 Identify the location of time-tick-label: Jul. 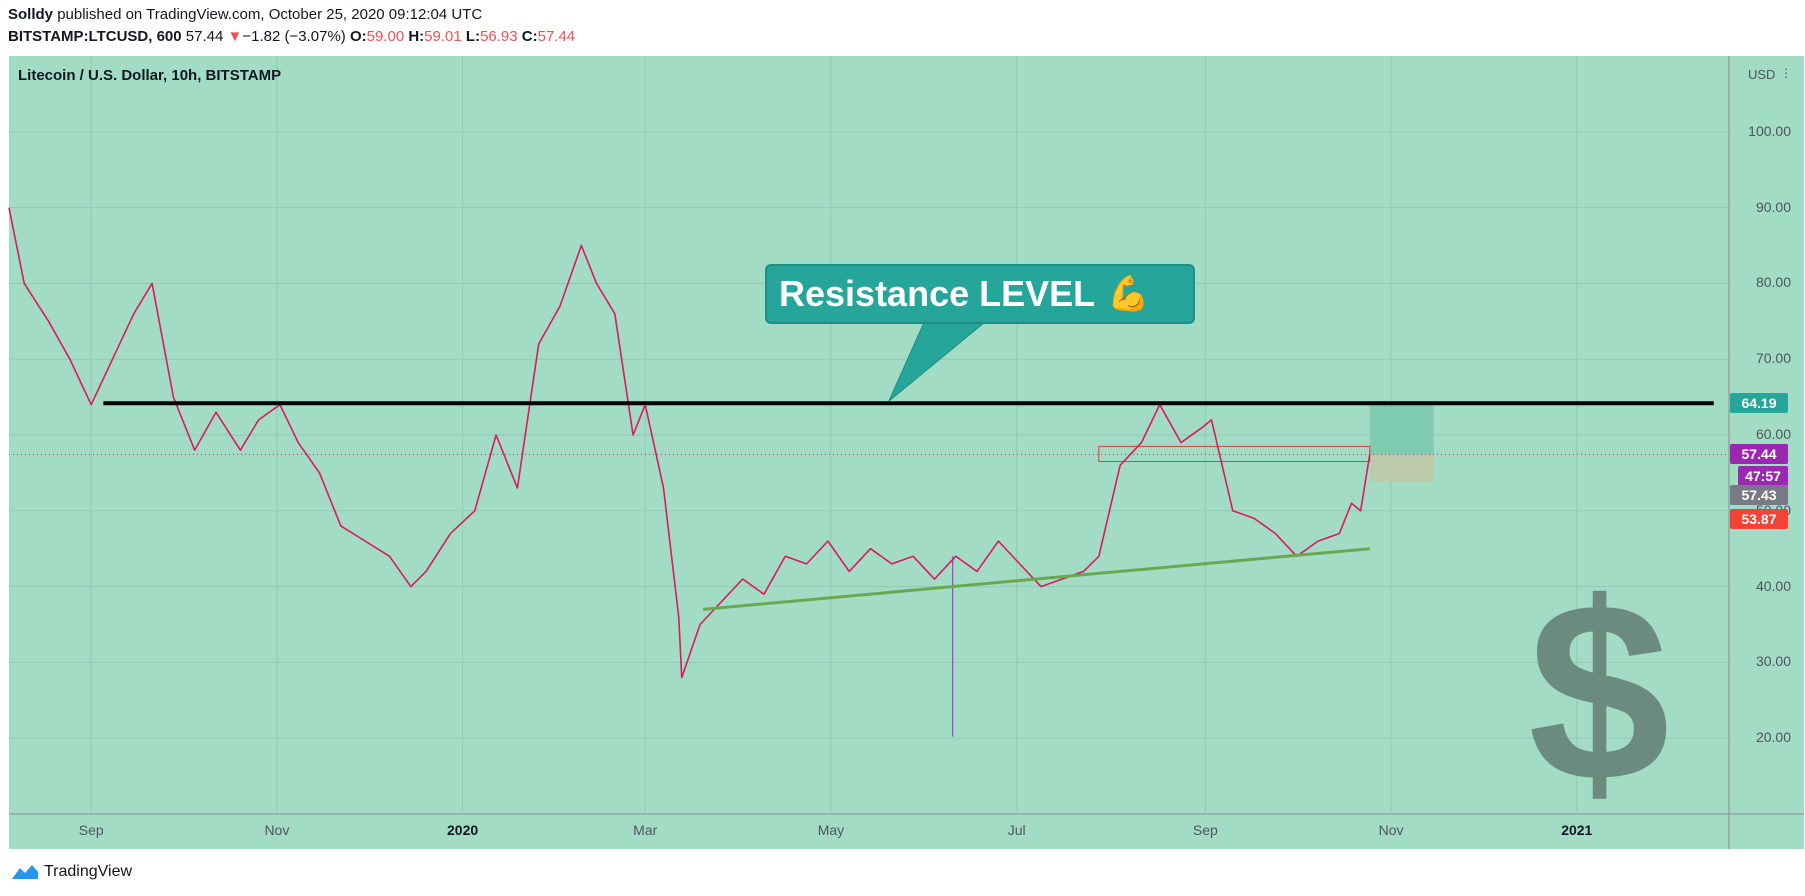
(1016, 830).